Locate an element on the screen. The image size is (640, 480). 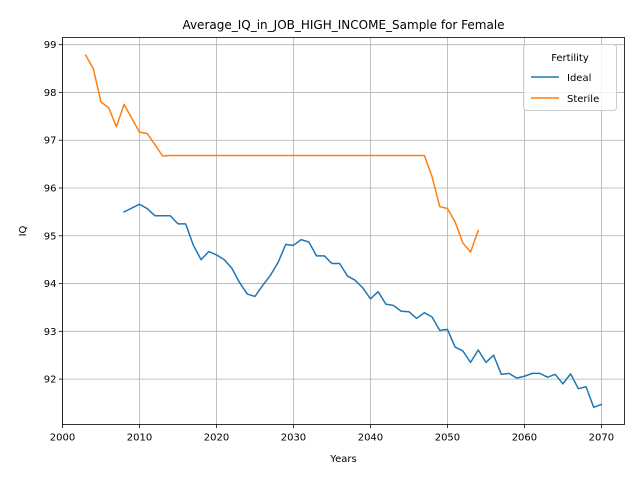
legend-title: Fertility is located at coordinates (570, 58).